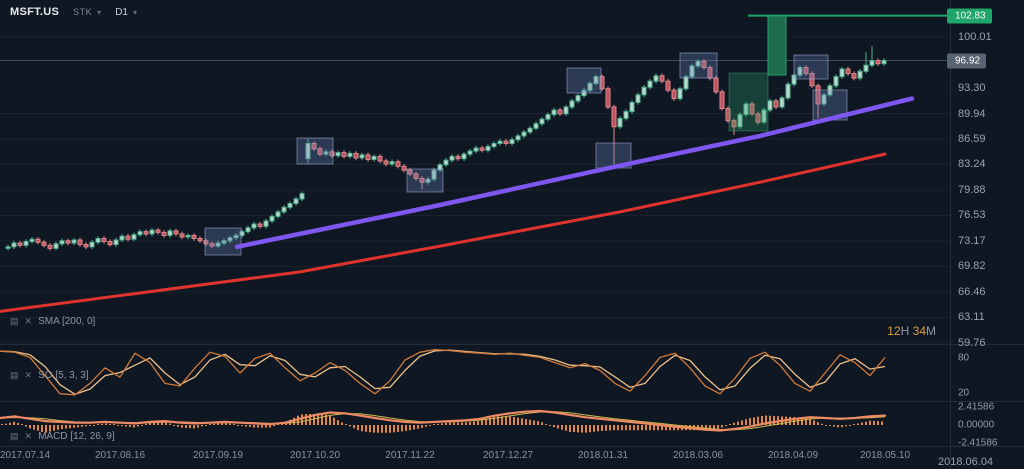 The width and height of the screenshot is (1024, 469). I want to click on macd-lower-value: -2.41586, so click(978, 443).